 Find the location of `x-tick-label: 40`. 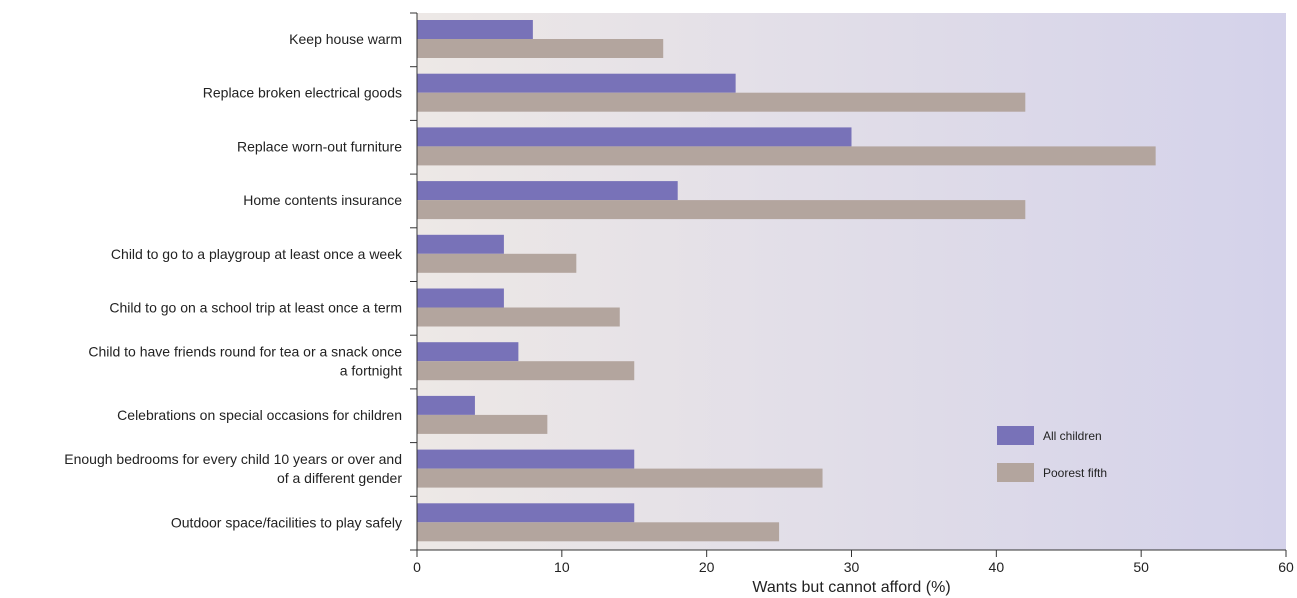

x-tick-label: 40 is located at coordinates (997, 567).